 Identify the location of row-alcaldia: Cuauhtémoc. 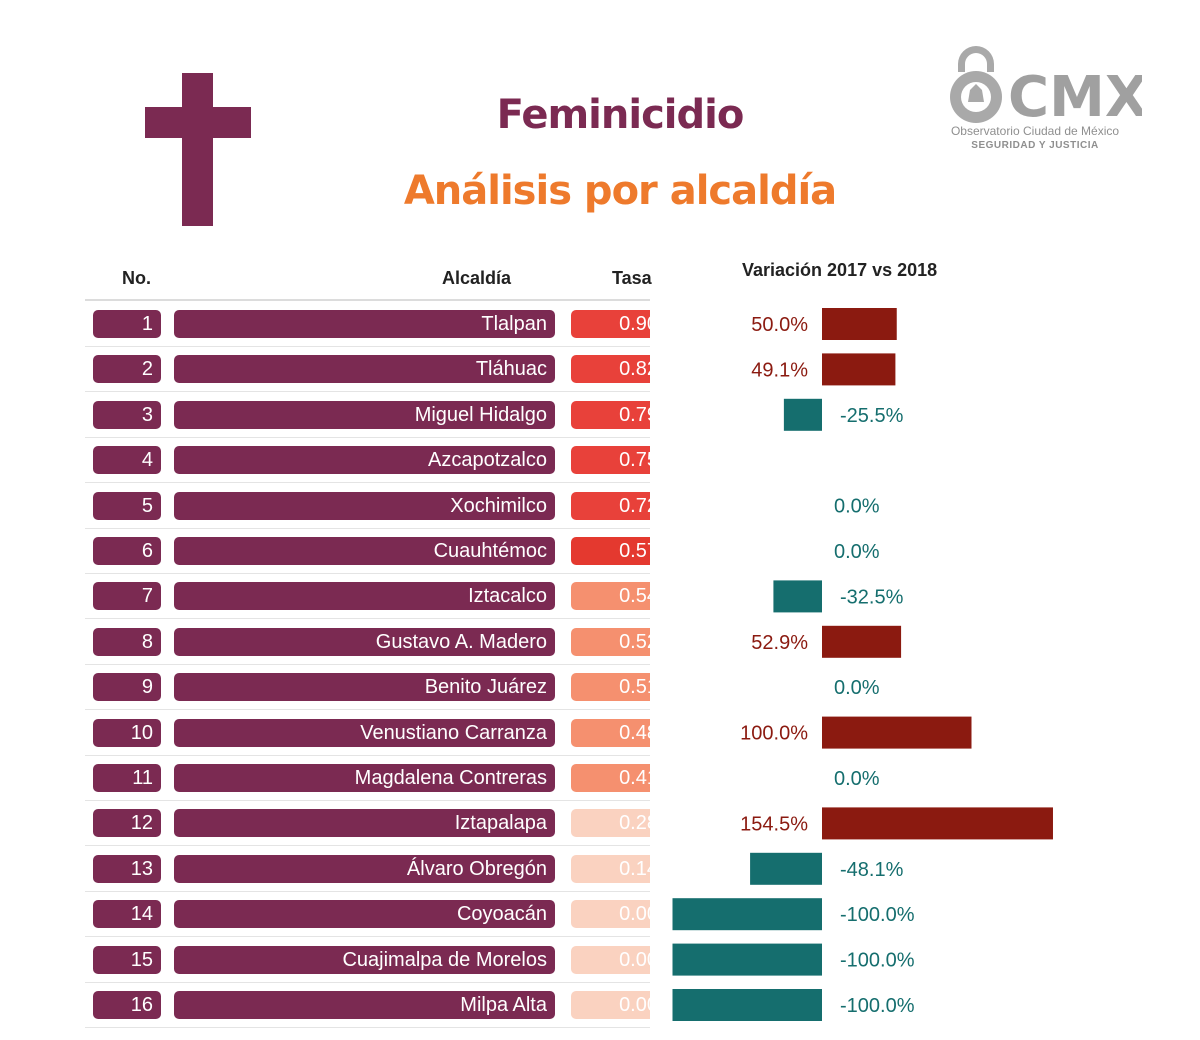
(364, 551).